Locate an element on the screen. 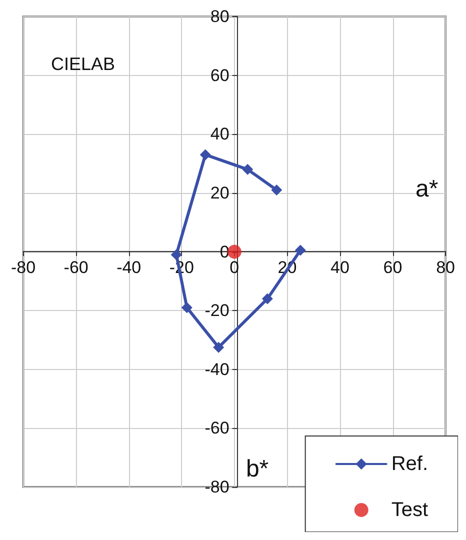 This screenshot has width=466, height=540. y-tick-label: 20 is located at coordinates (220, 192).